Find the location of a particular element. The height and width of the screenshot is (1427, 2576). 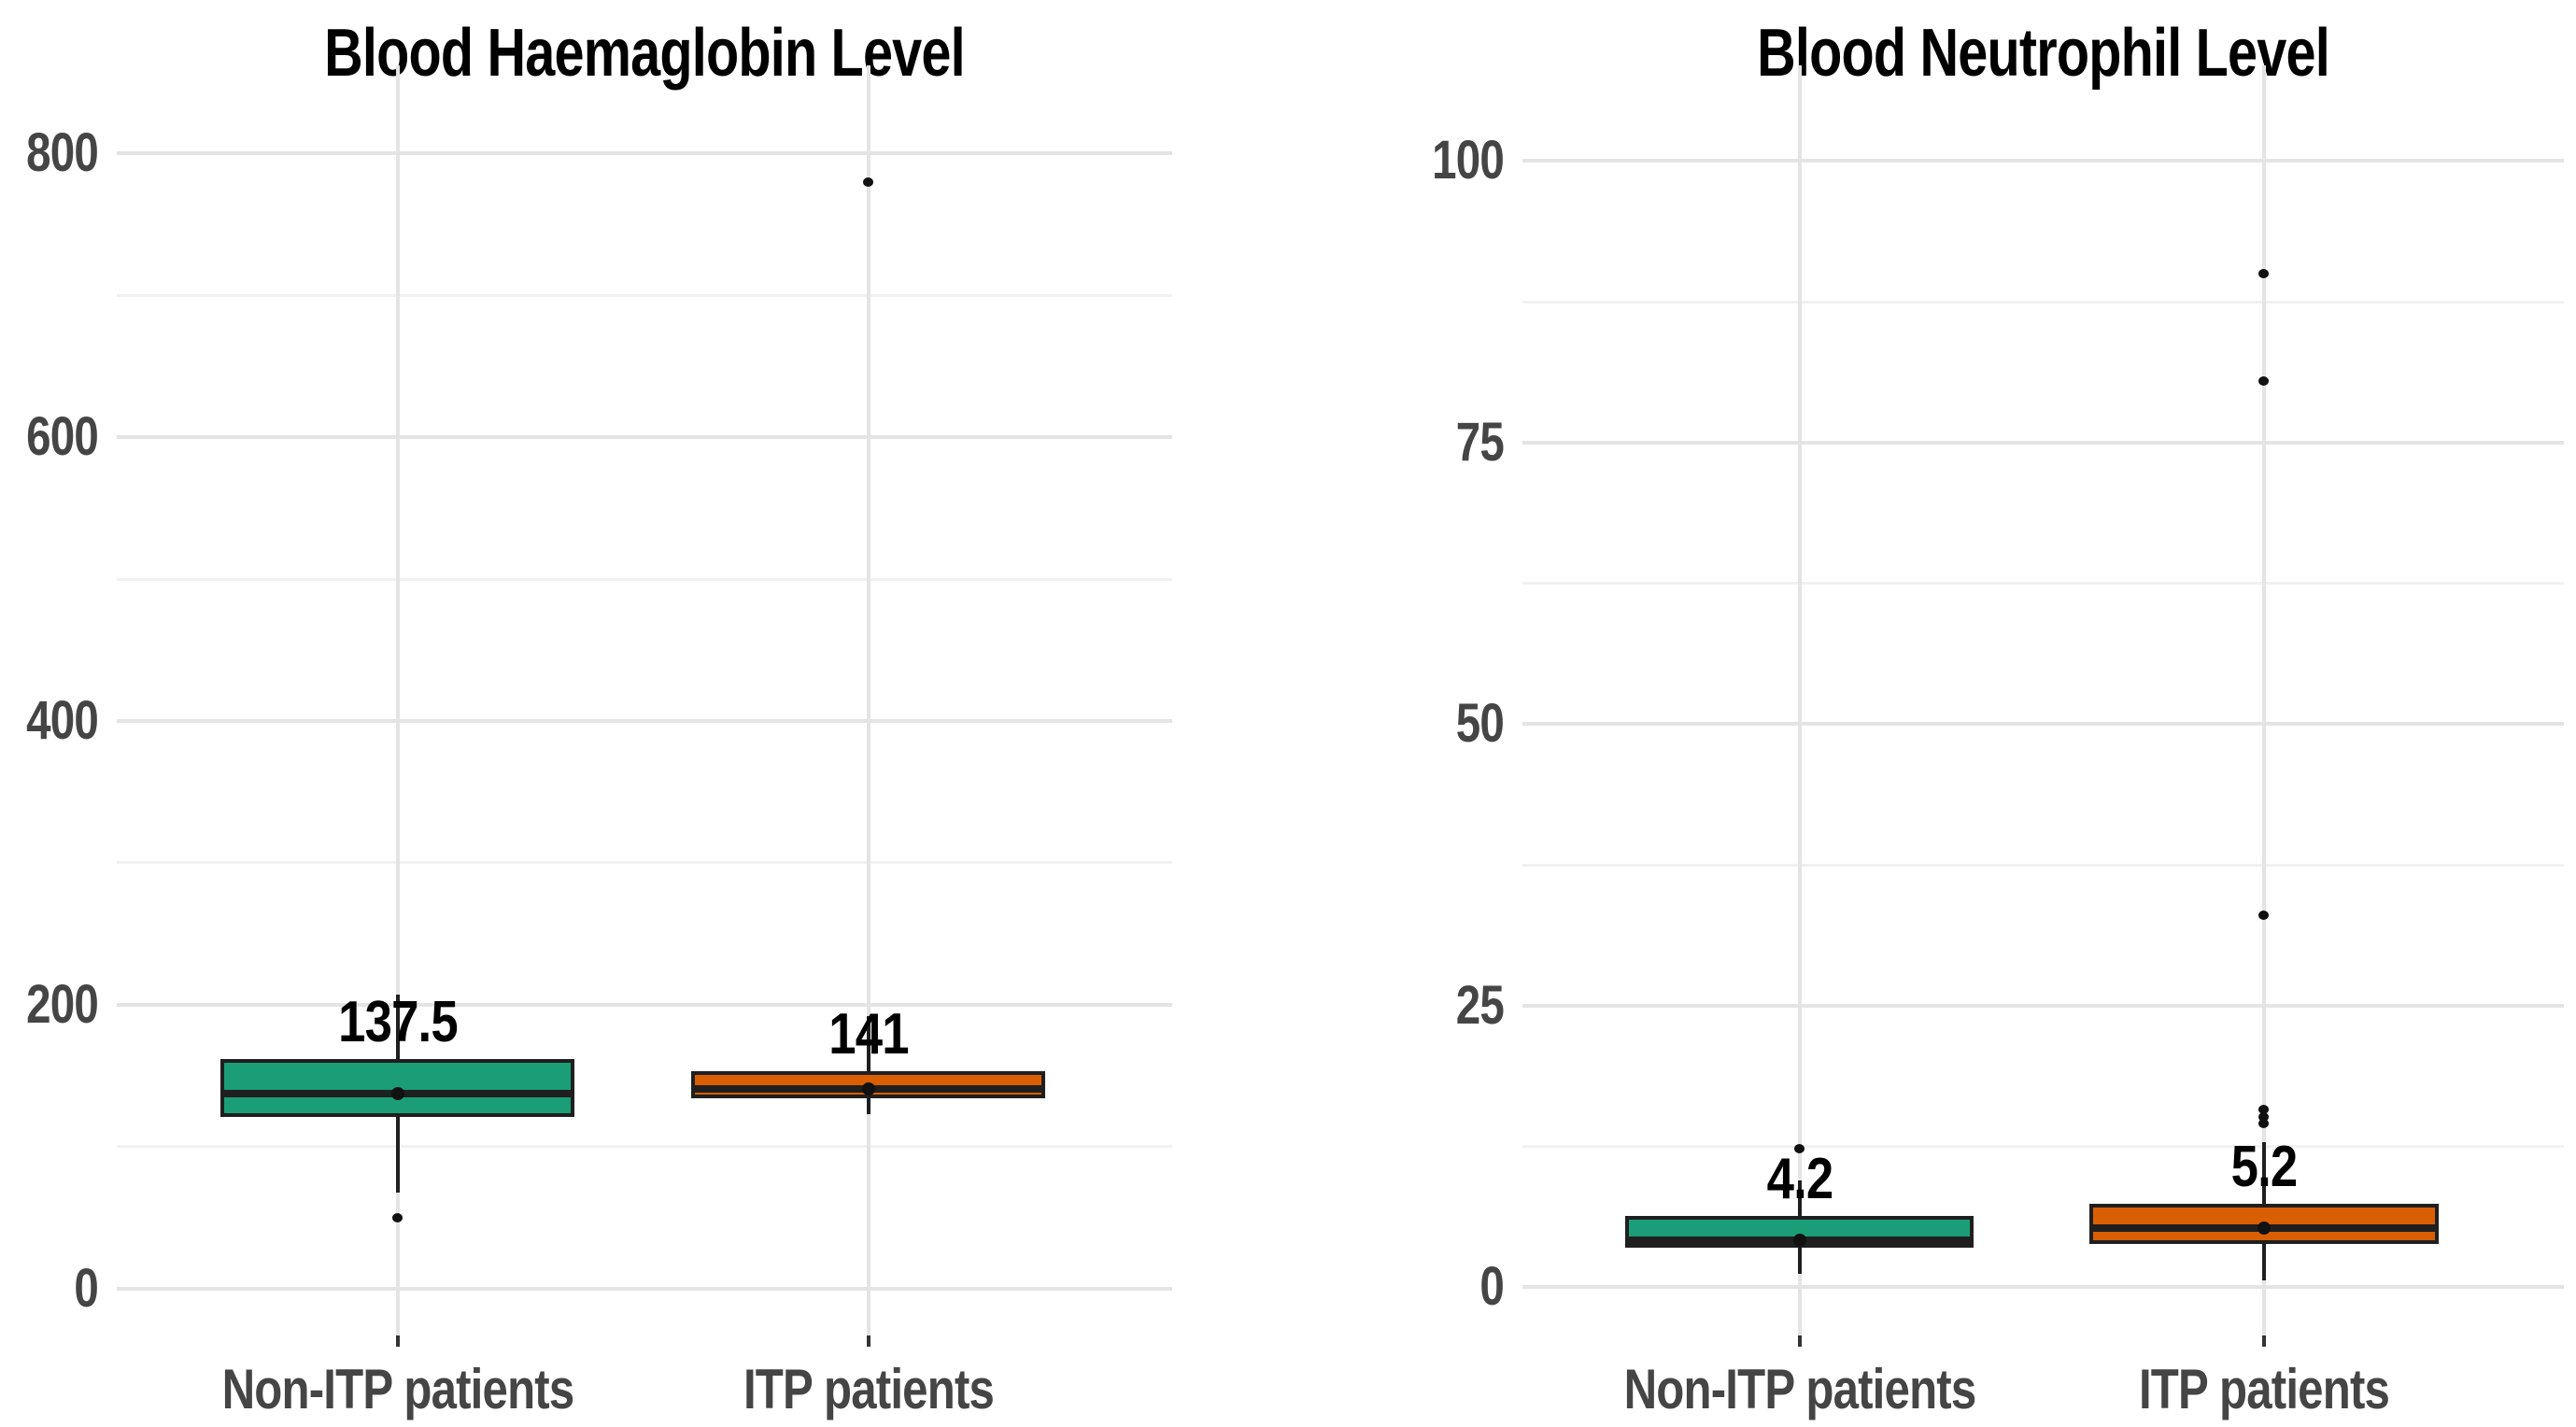

median-value-label: 4.2 is located at coordinates (1799, 1179).